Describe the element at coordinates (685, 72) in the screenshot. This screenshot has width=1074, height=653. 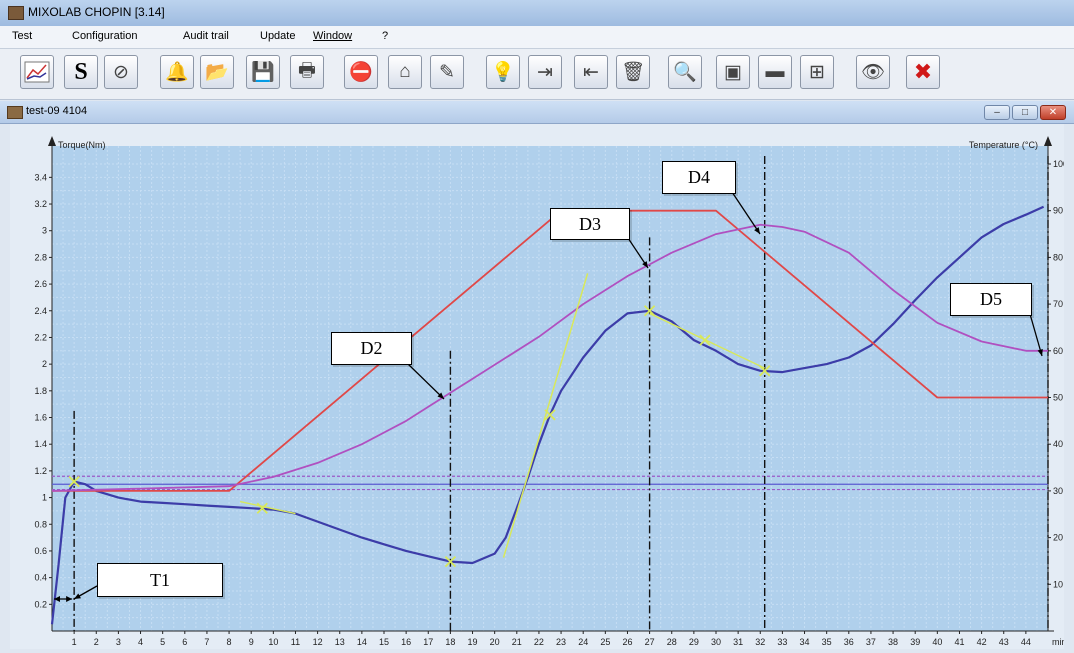
I see `zoom-icon: 🔍` at that location.